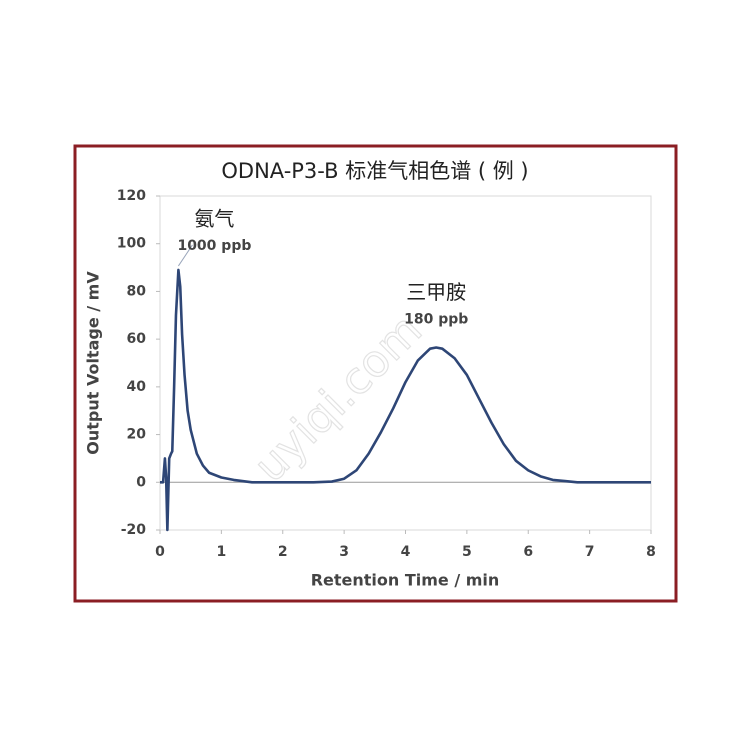  What do you see at coordinates (222, 552) in the screenshot?
I see `x-tick-label: 1` at bounding box center [222, 552].